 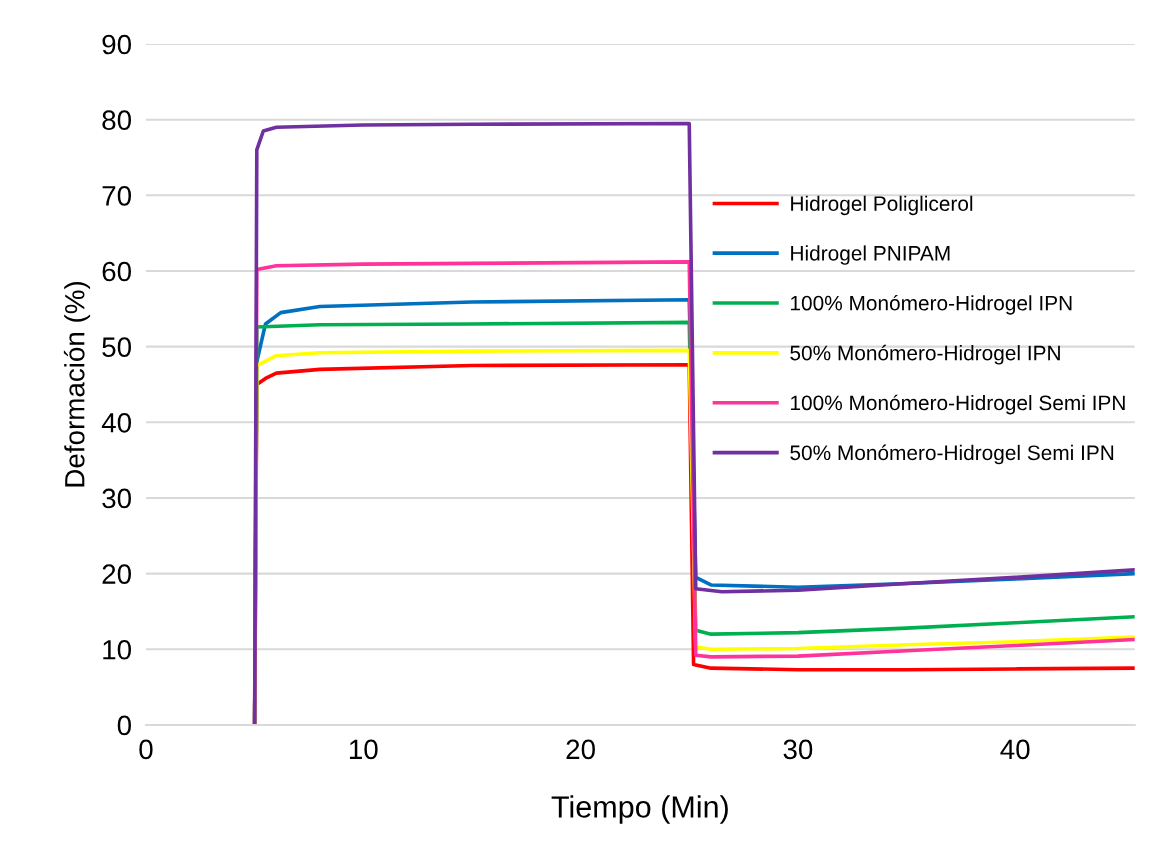 What do you see at coordinates (146, 749) in the screenshot?
I see `x-tick-label: 0` at bounding box center [146, 749].